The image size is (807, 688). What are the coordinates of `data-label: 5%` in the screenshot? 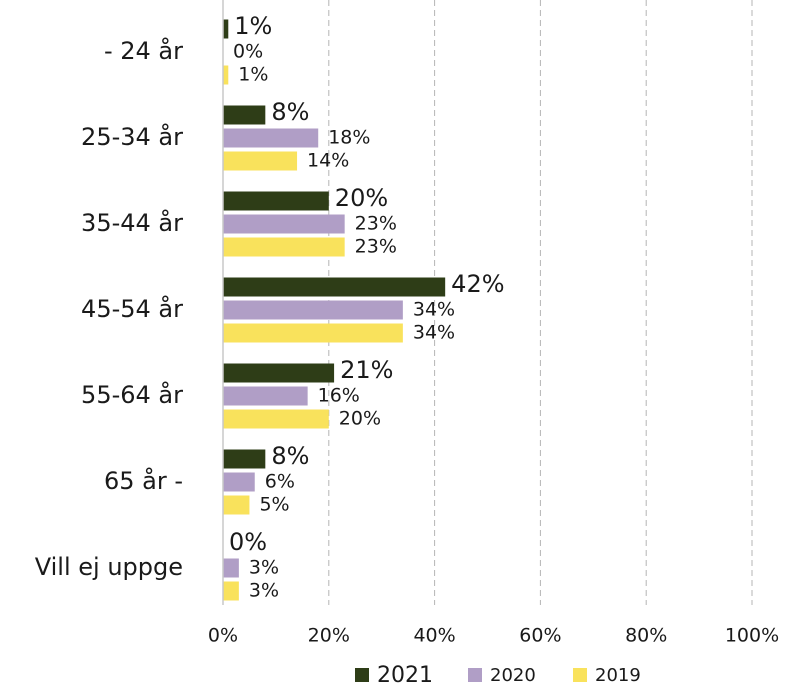 It's located at (274, 505).